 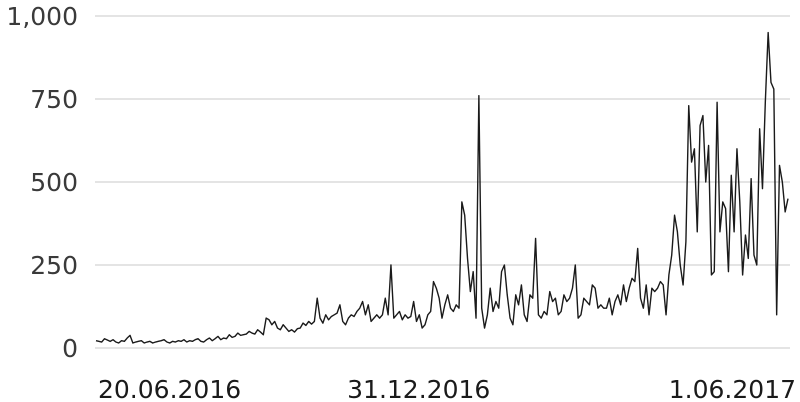 I want to click on y-tick-label: 750, so click(x=54, y=99).